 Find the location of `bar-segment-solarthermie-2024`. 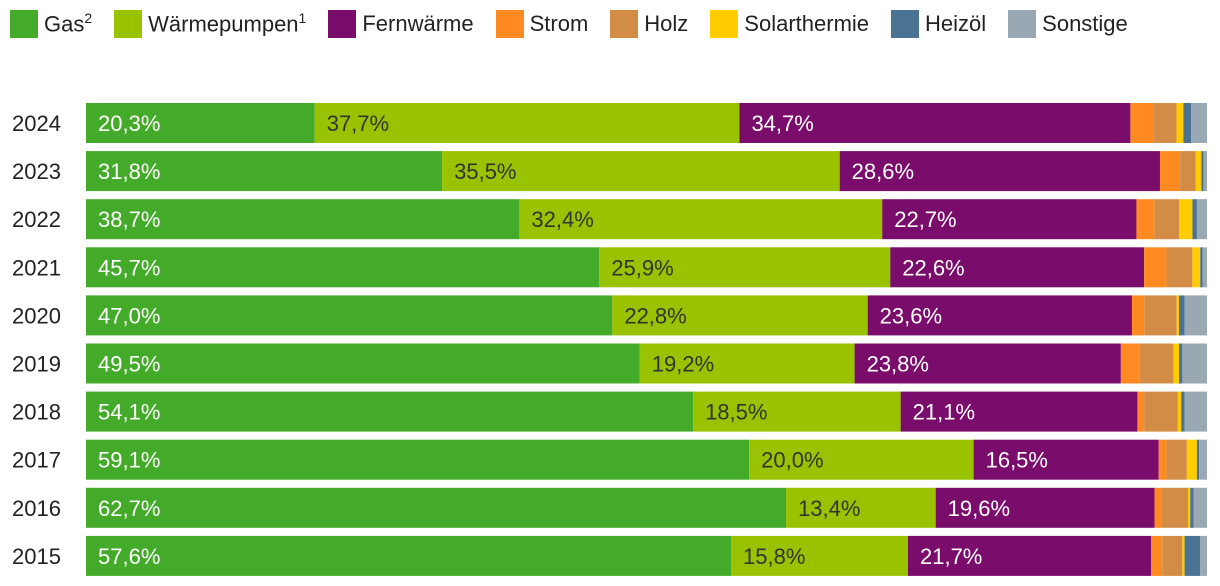

bar-segment-solarthermie-2024 is located at coordinates (1180, 123).